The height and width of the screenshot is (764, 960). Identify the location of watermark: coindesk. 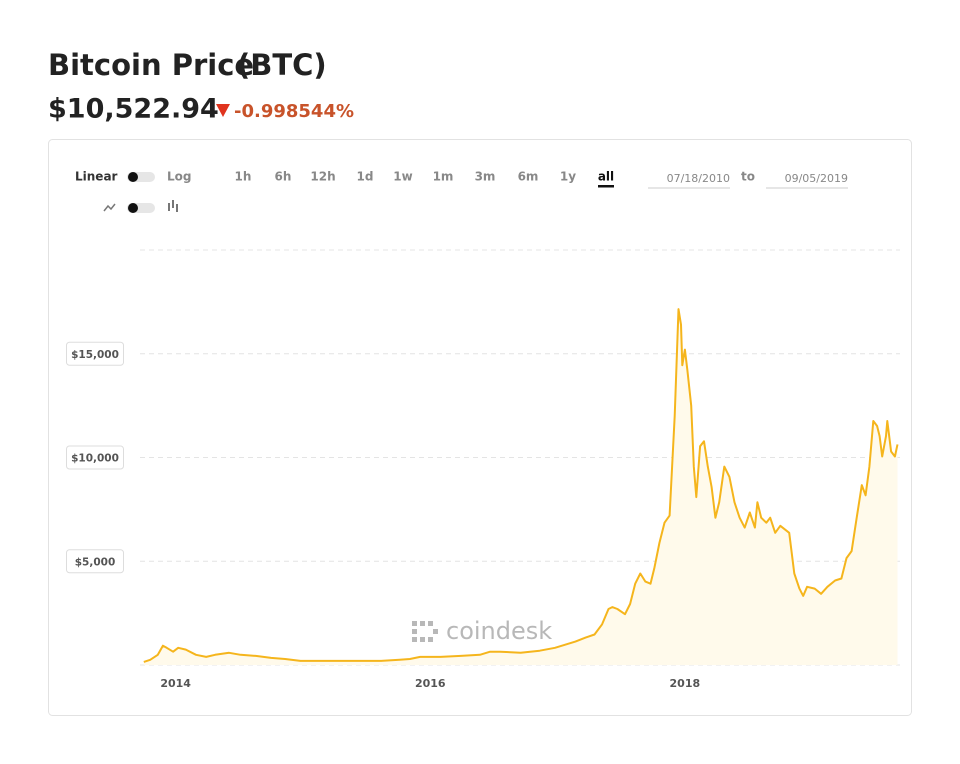
(482, 631).